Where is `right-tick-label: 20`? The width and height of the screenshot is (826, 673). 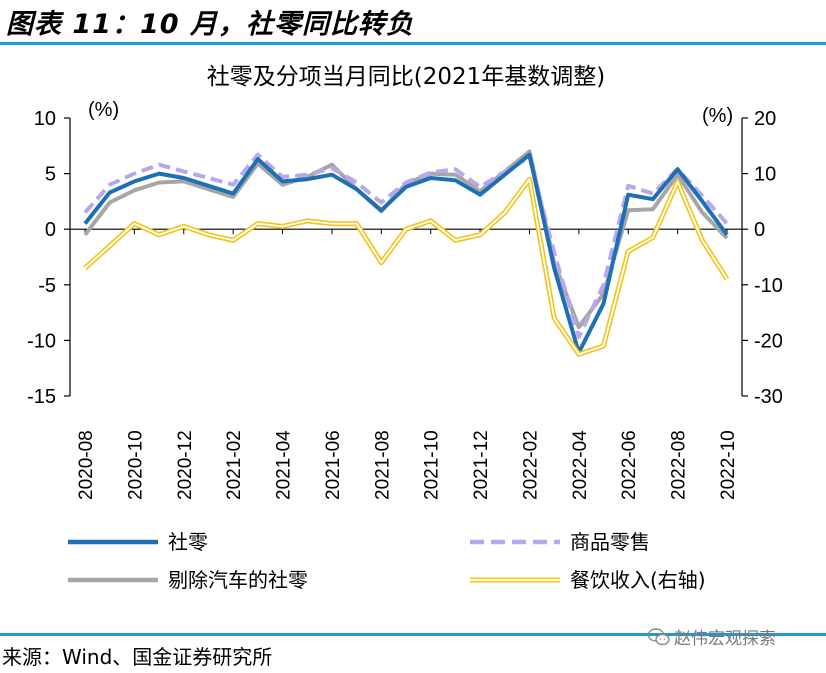 right-tick-label: 20 is located at coordinates (765, 119).